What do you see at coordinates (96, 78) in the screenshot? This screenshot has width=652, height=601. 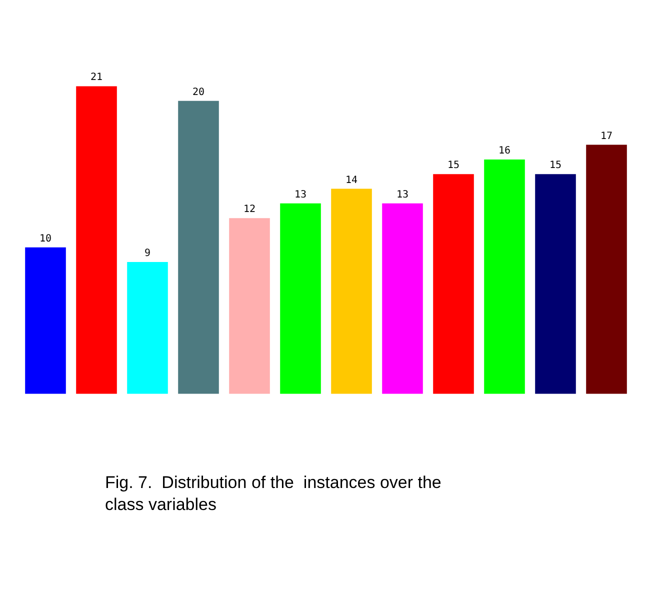 I see `data-label: 21` at bounding box center [96, 78].